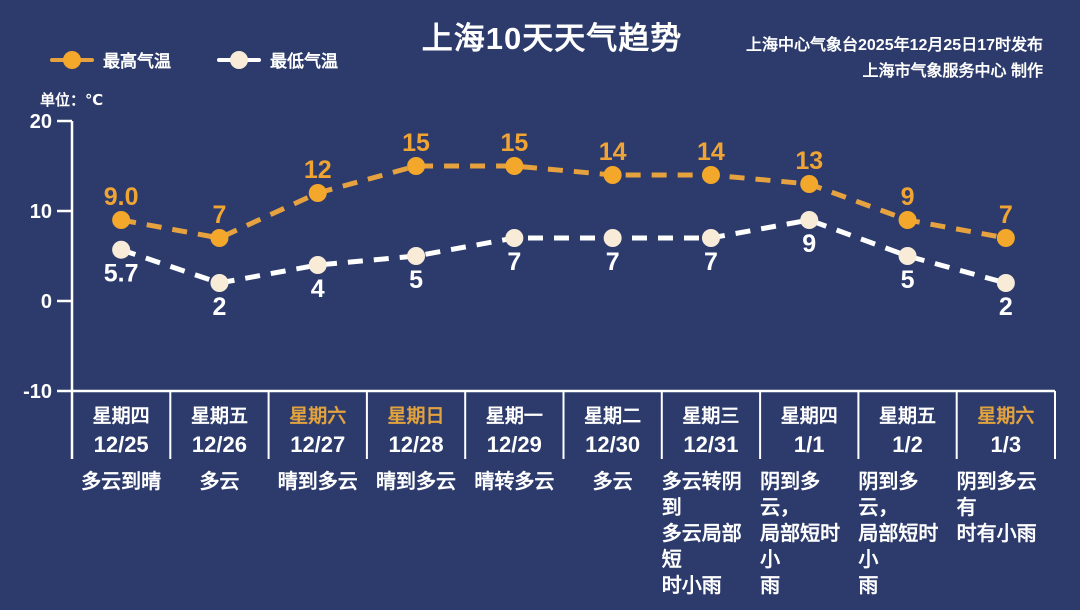 The image size is (1080, 610). What do you see at coordinates (894, 59) in the screenshot?
I see `source-info: 上海中心气象台2025年12月25日17时发布 上海市气象服务中心 制作` at bounding box center [894, 59].